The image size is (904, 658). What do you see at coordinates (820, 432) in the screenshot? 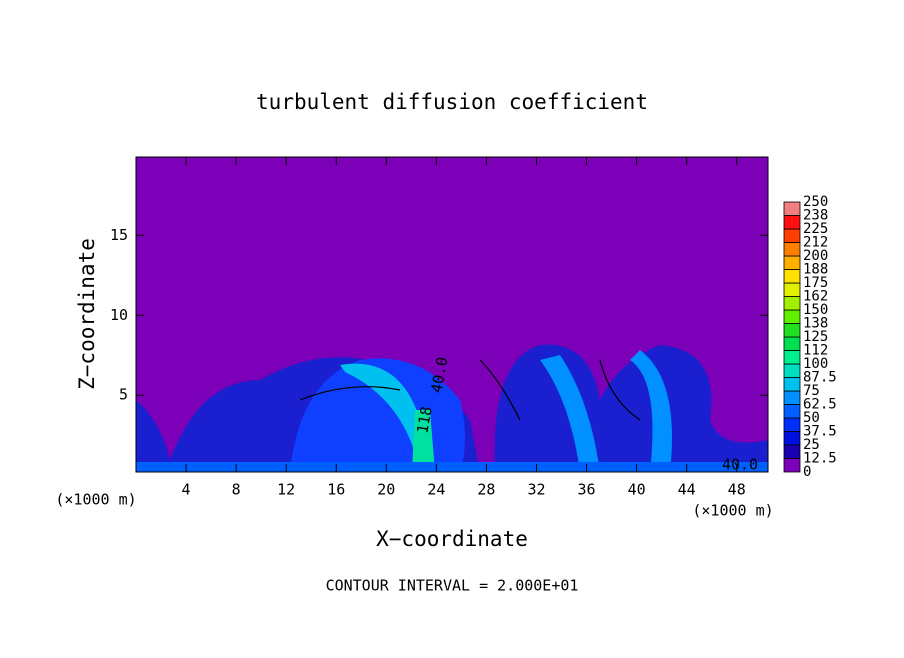
I see `colorbar-label: 37.5` at bounding box center [820, 432].